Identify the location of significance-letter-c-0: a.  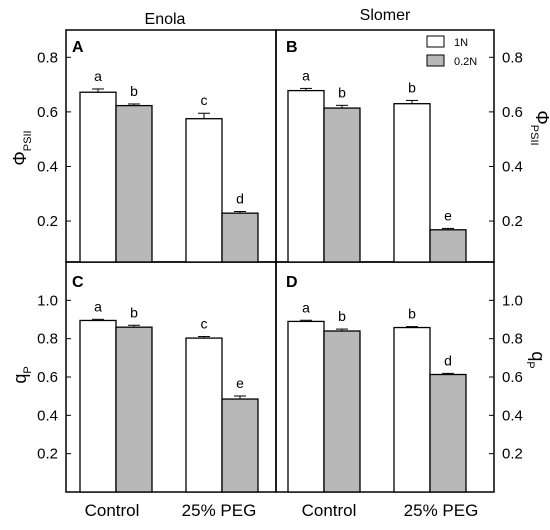
(98, 306).